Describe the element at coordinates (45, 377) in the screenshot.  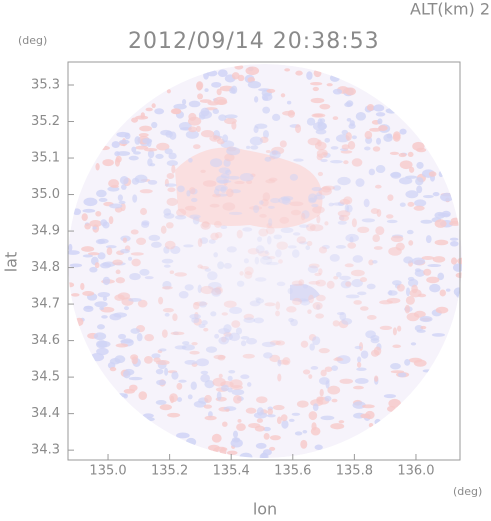
I see `y-tick-label: 34.5` at that location.